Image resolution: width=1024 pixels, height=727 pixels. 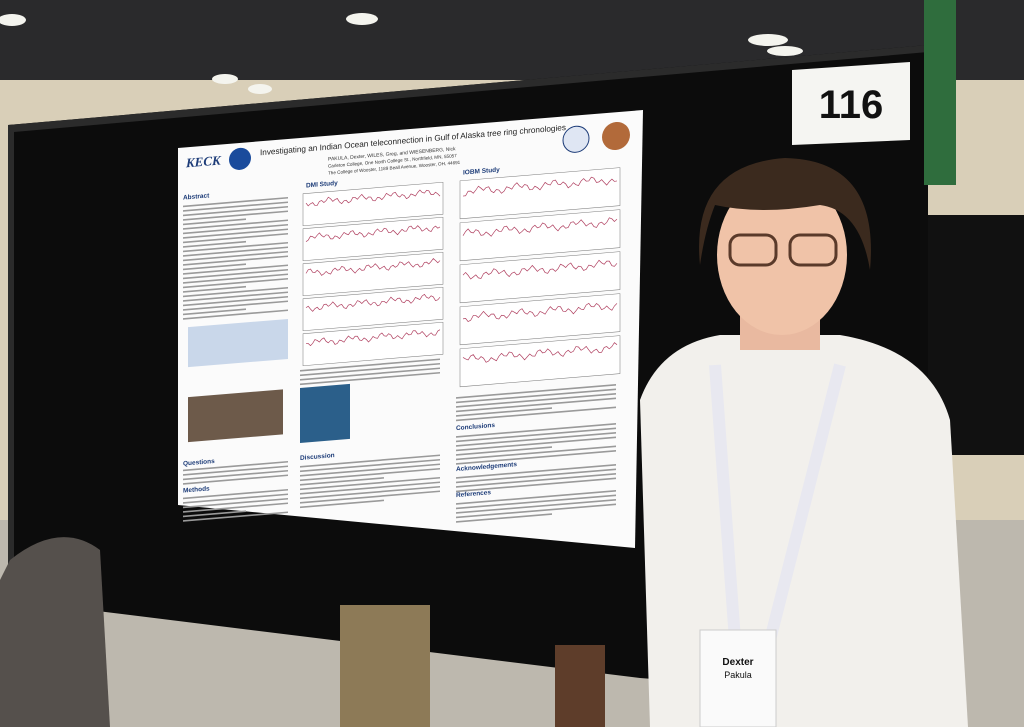 I want to click on section-heading: Conclusions, so click(x=475, y=427).